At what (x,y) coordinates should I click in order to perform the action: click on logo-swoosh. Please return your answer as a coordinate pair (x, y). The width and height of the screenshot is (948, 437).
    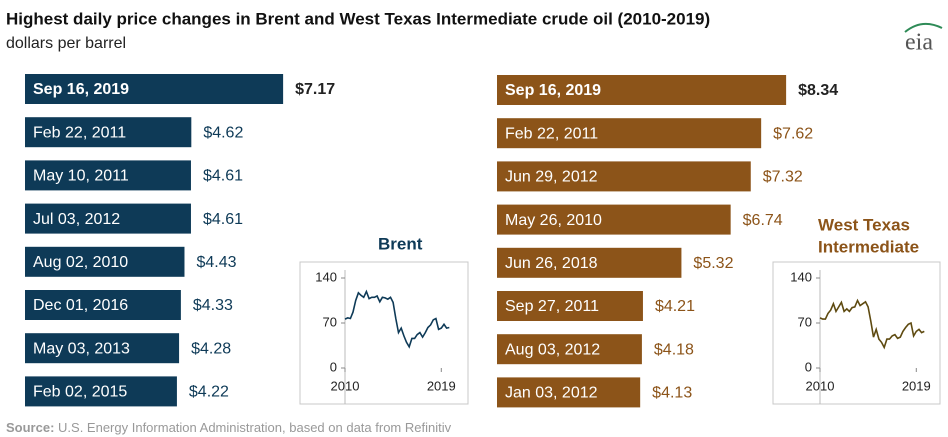
    Looking at the image, I should click on (923, 27).